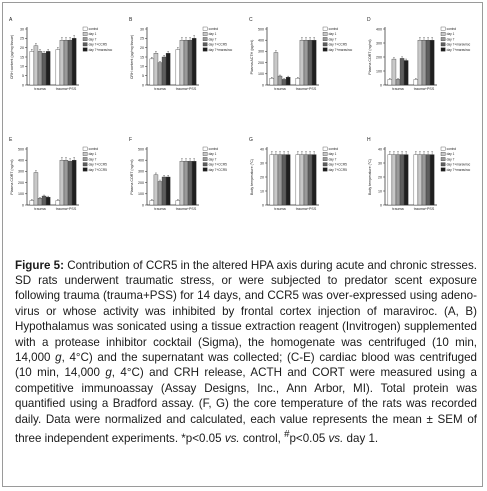  What do you see at coordinates (261, 29) in the screenshot?
I see `y-tick-label: 500` at bounding box center [261, 29].